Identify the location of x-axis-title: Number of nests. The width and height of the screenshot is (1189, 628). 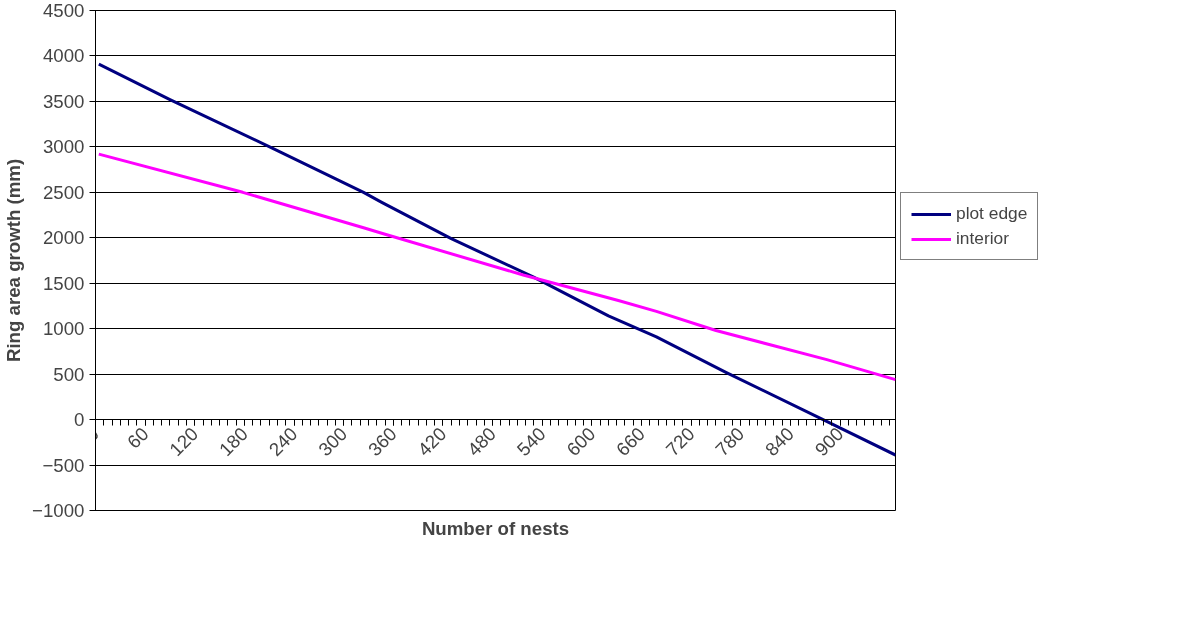
(495, 528).